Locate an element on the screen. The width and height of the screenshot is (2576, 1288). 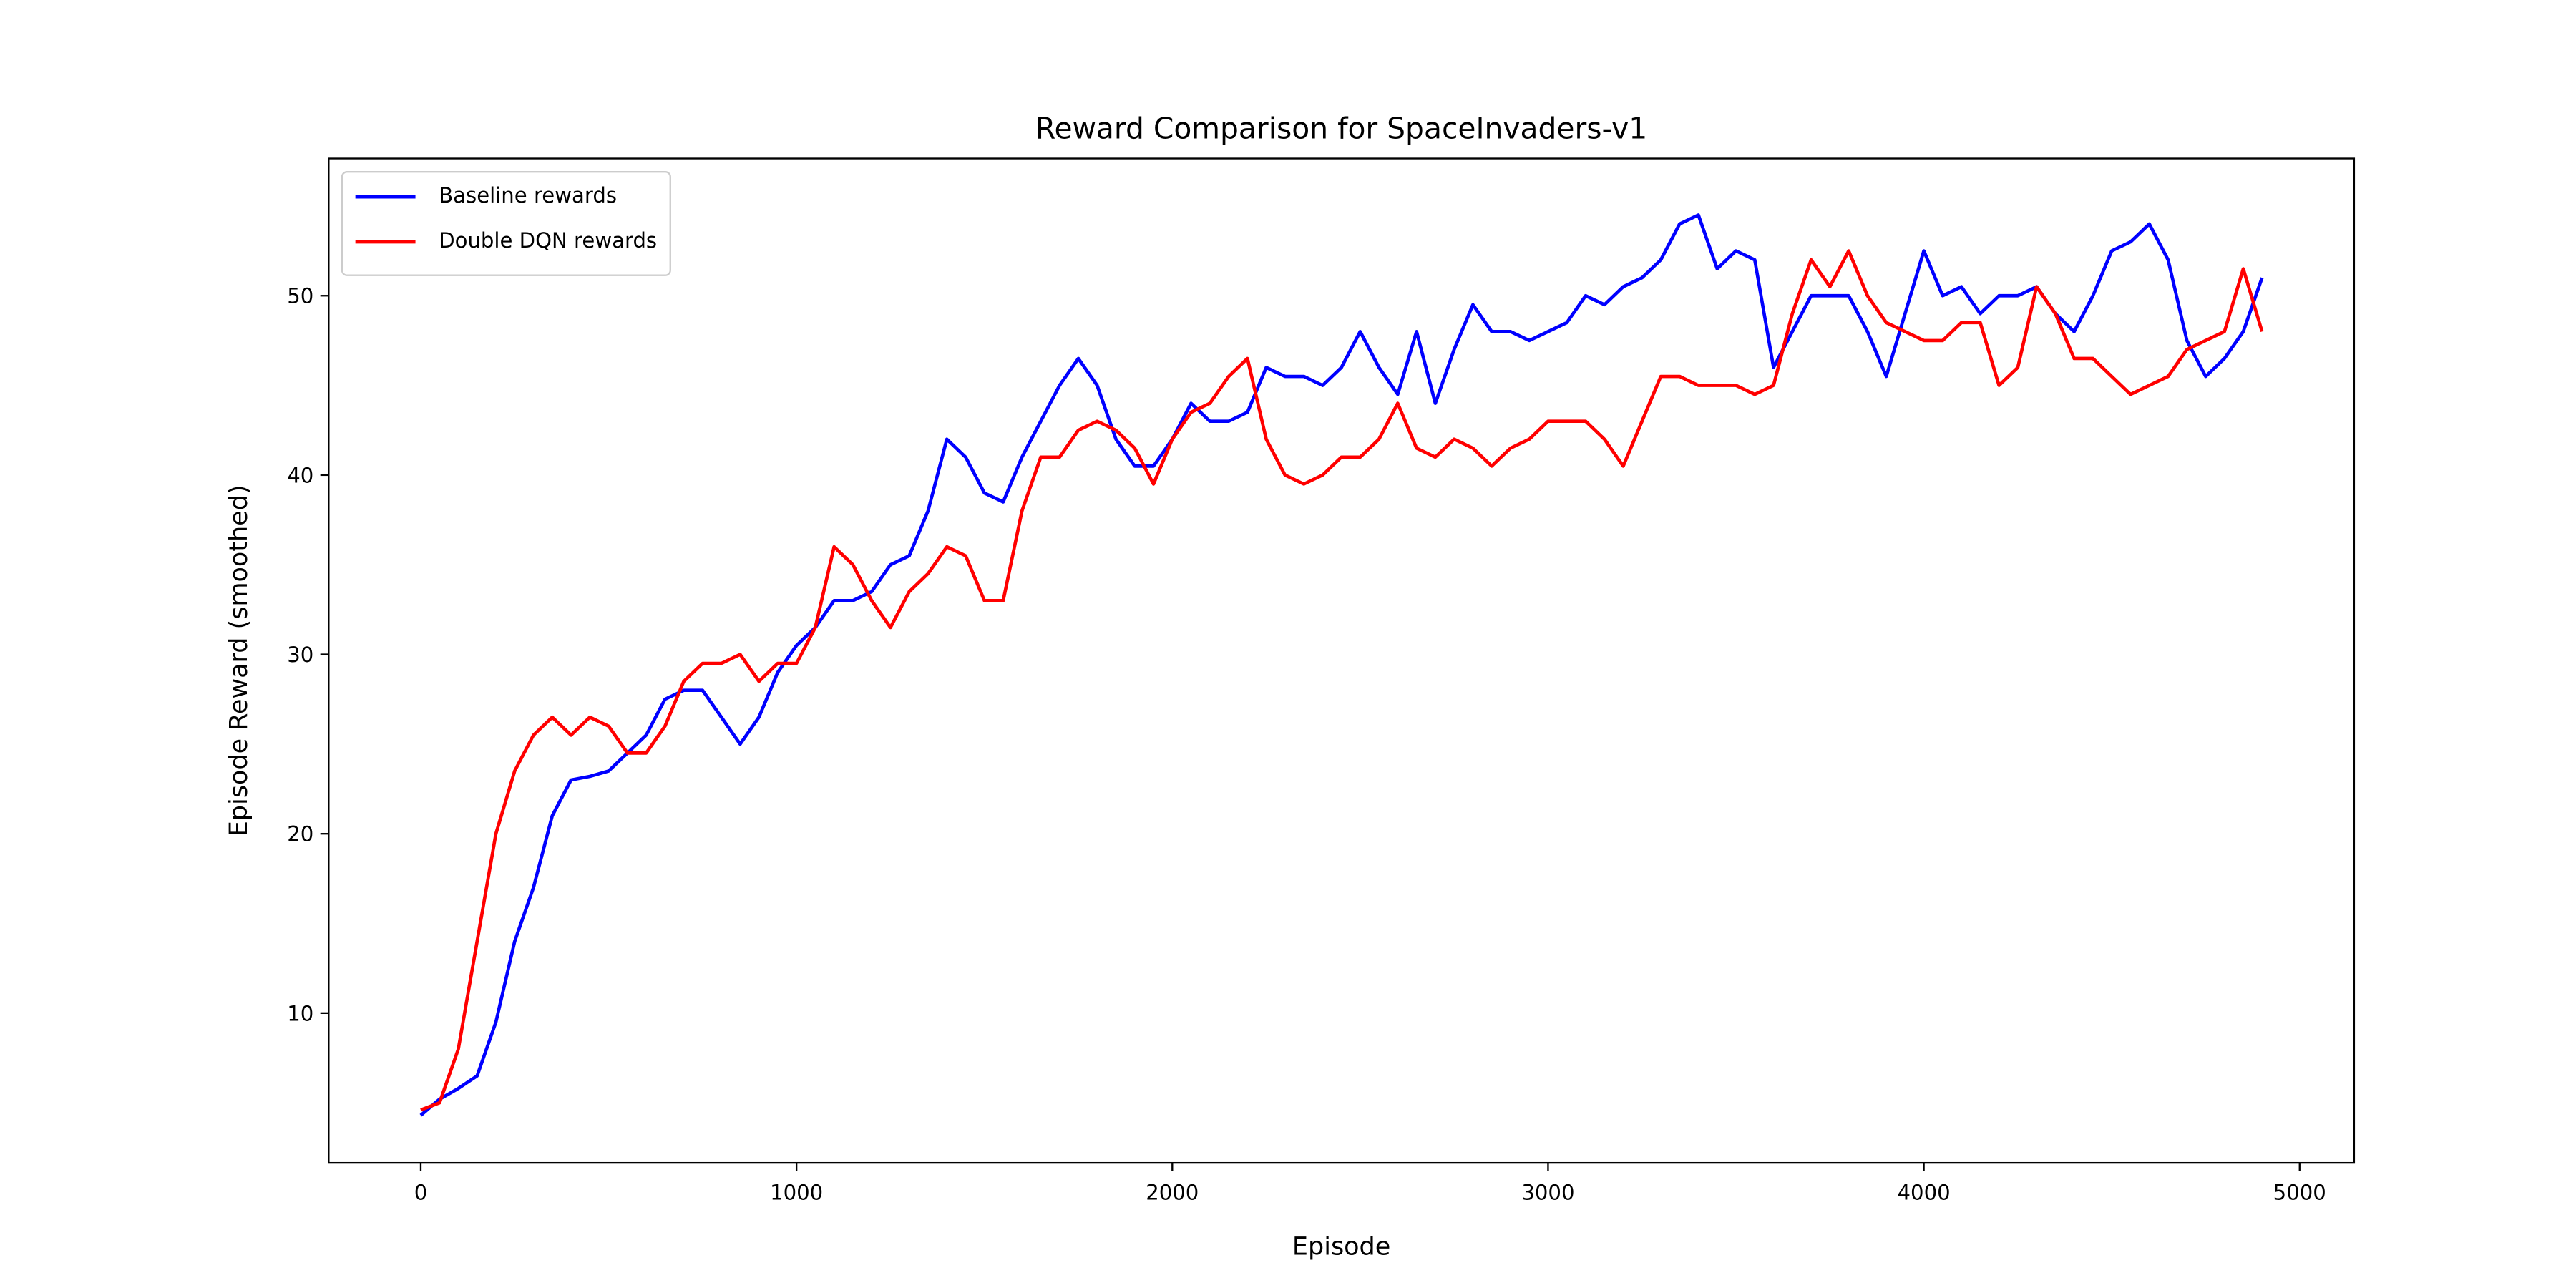
legend: Baseline rewards Double DQN rewards is located at coordinates (506, 223).